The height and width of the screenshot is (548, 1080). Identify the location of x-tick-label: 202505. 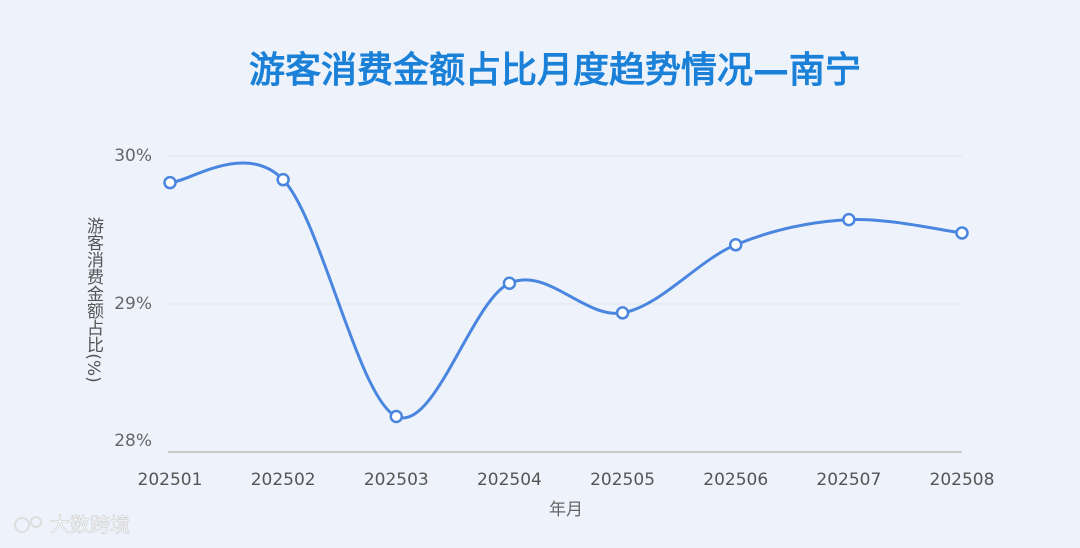
(622, 480).